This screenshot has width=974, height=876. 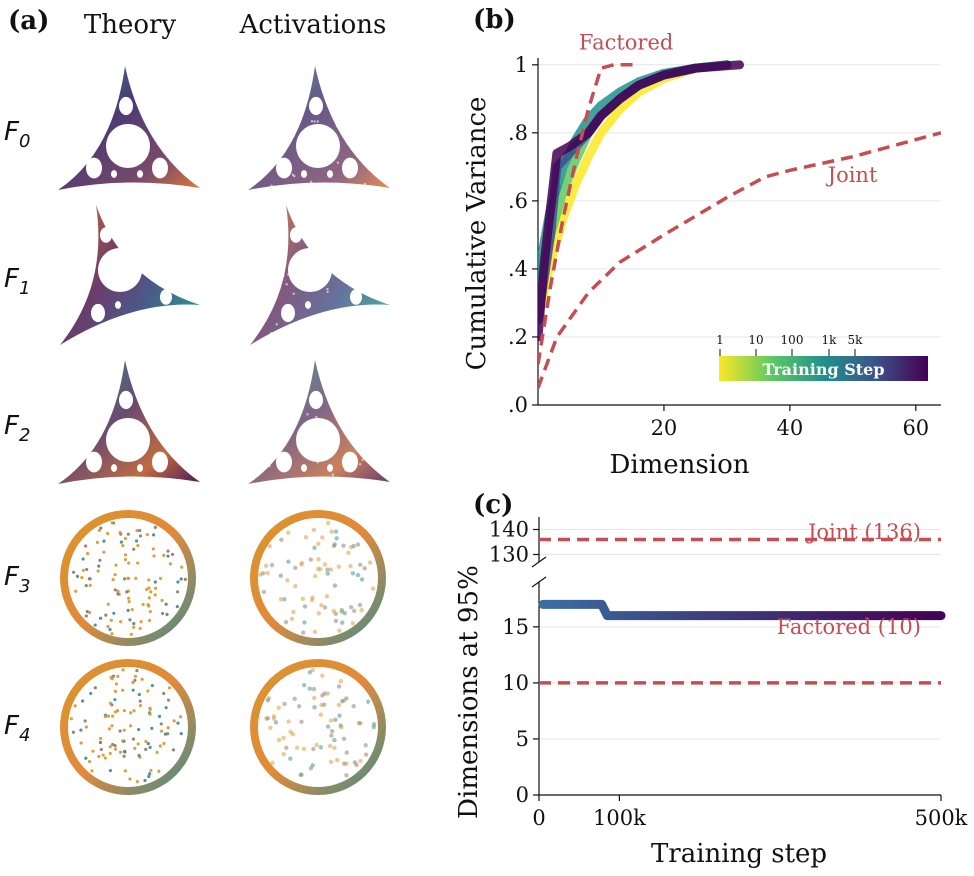 I want to click on row-label-subscript: 1, so click(x=24, y=288).